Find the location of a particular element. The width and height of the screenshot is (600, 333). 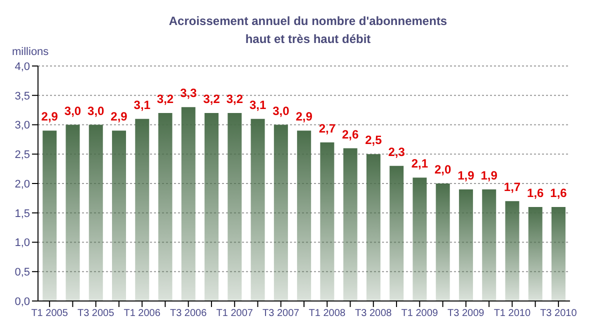

data-label: 3,3 is located at coordinates (189, 93).